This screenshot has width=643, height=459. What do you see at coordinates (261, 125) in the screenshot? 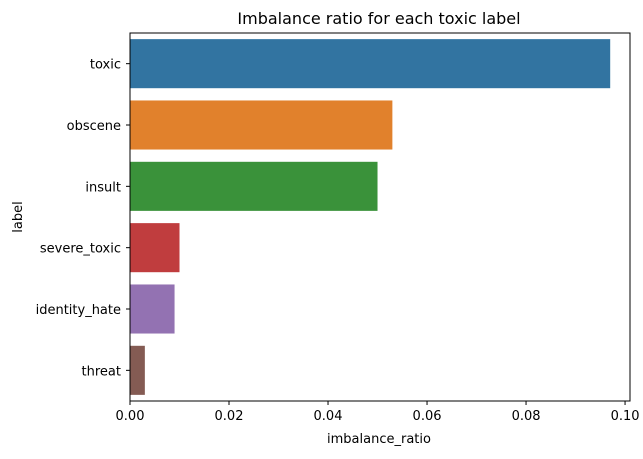
I see `bar-obscene` at bounding box center [261, 125].